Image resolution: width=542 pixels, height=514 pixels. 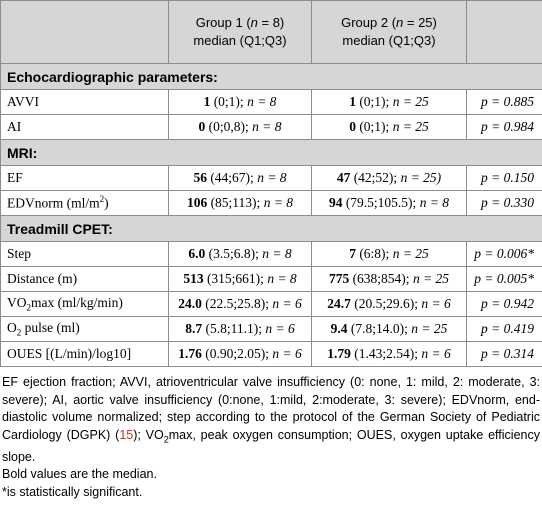 What do you see at coordinates (389, 203) in the screenshot?
I see `group2-value: 94 (79.5;105.5); n = 8` at bounding box center [389, 203].